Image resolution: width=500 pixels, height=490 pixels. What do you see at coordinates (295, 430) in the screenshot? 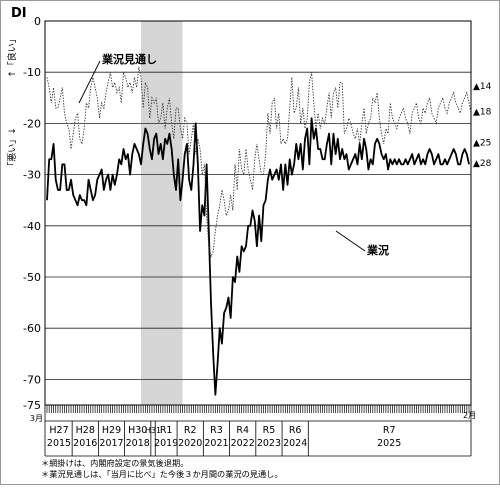
I see `era-label: R6` at bounding box center [295, 430].